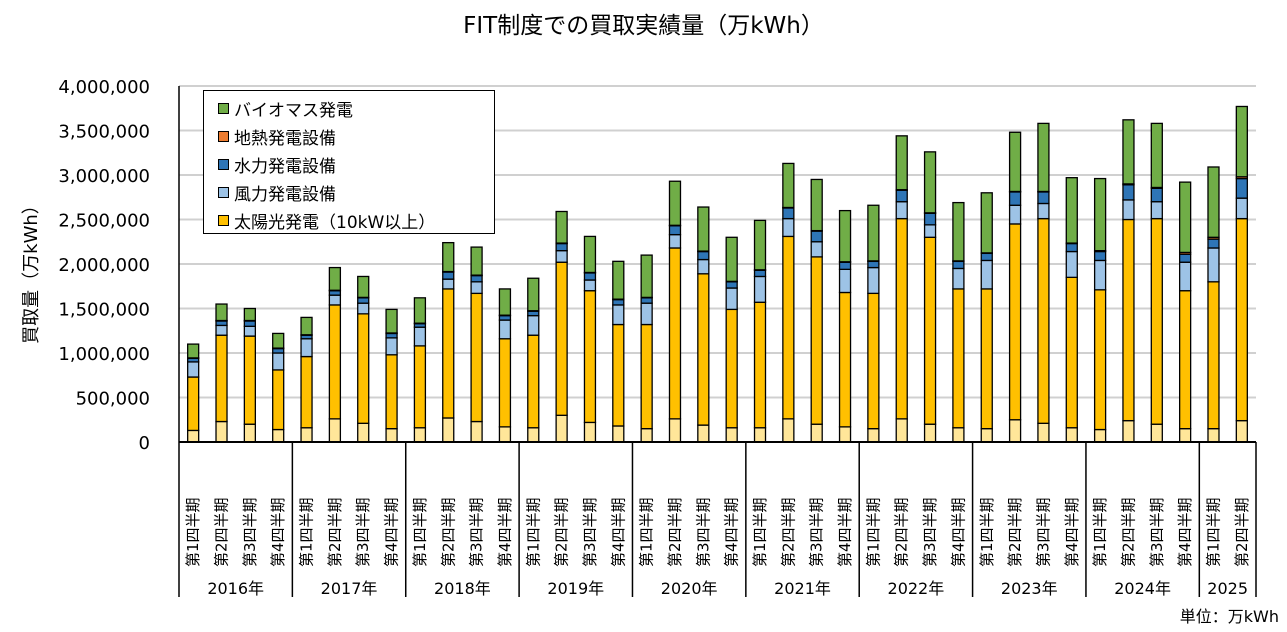 Image resolution: width=1287 pixels, height=632 pixels. Describe the element at coordinates (916, 588) in the screenshot. I see `x-group-label: 2022年` at that location.